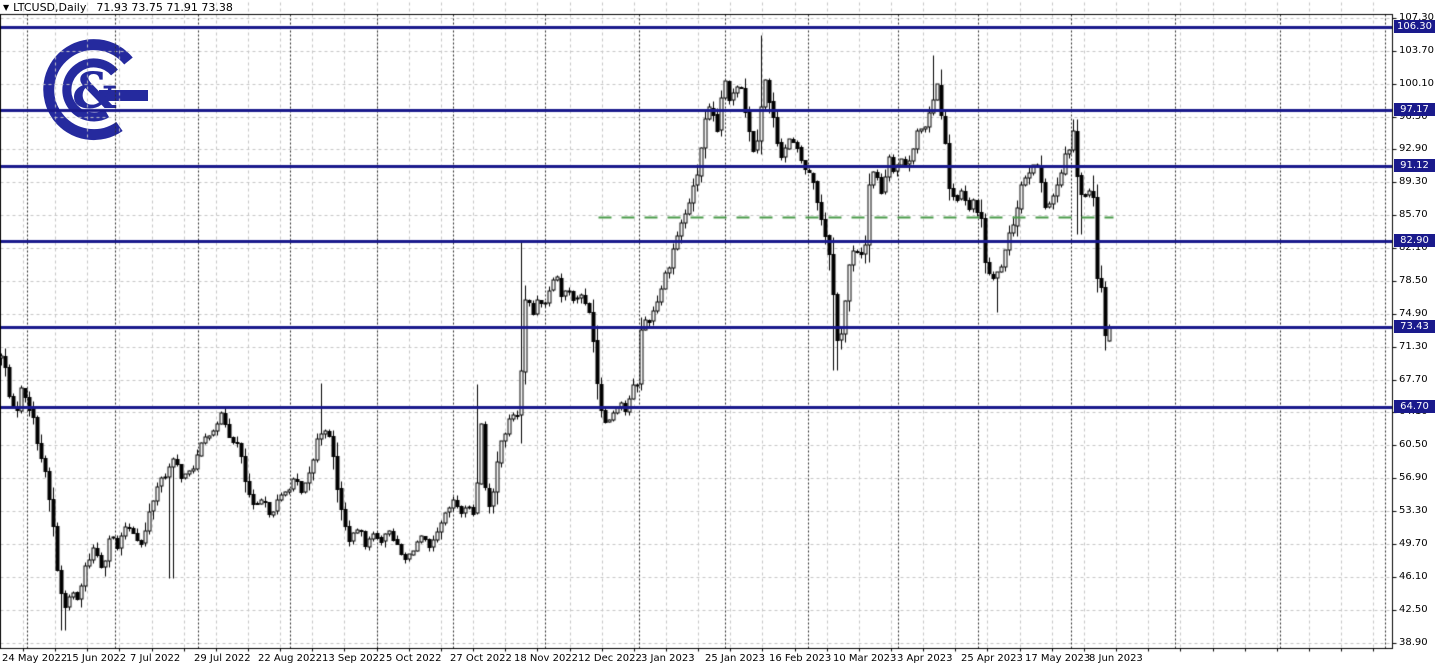 The height and width of the screenshot is (672, 1437). I want to click on date-tick-label: 18 Nov 2022, so click(546, 658).